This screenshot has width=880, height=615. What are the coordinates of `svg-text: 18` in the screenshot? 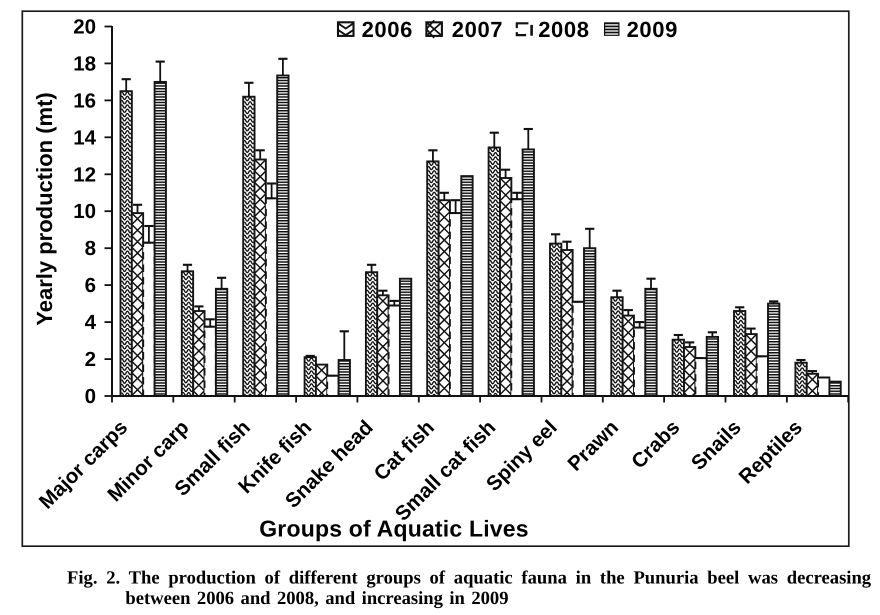 It's located at (84, 63).